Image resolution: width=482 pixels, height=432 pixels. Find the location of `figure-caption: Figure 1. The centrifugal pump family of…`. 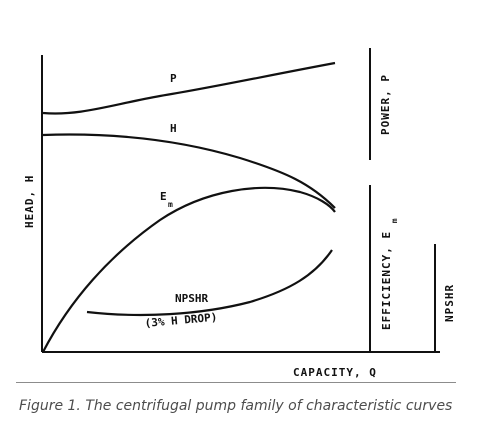

figure-caption: Figure 1. The centrifugal pump family of… is located at coordinates (236, 406).